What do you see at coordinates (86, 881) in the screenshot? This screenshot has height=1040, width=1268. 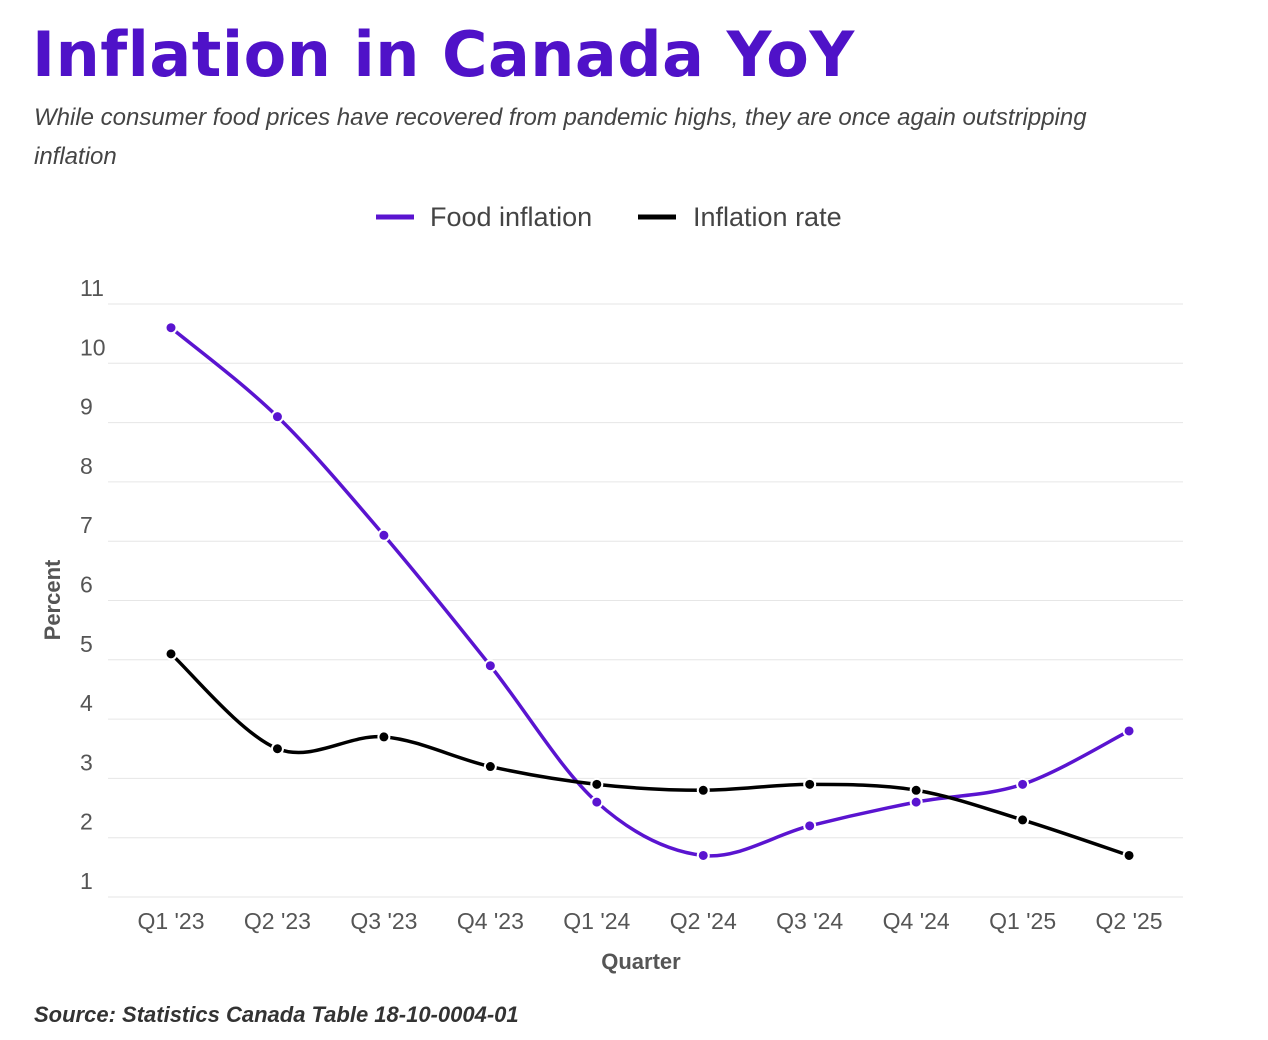 I see `y-tick-label: 1` at bounding box center [86, 881].